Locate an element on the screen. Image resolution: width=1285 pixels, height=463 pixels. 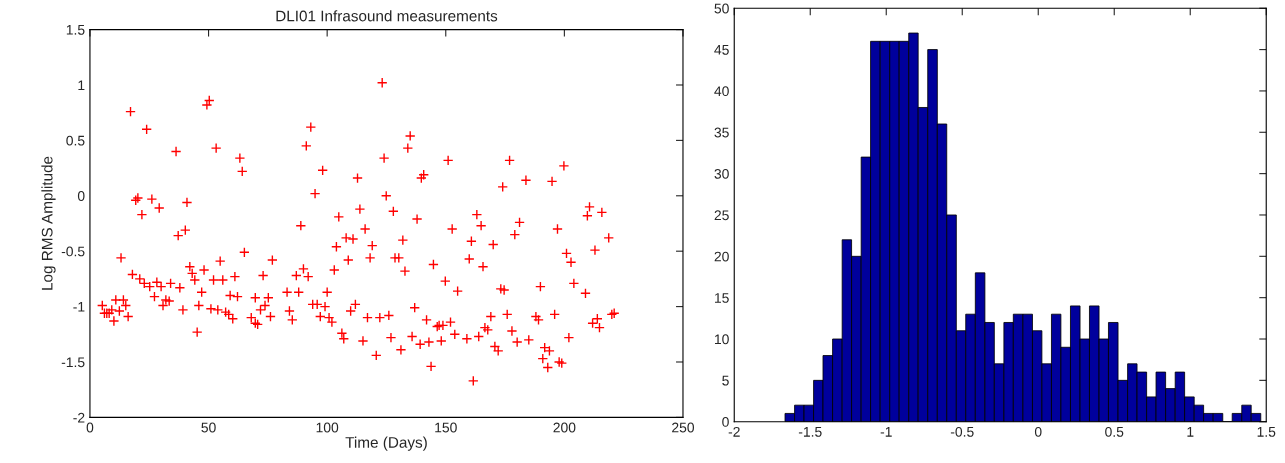
y-tick-label: -1 is located at coordinates (79, 307).